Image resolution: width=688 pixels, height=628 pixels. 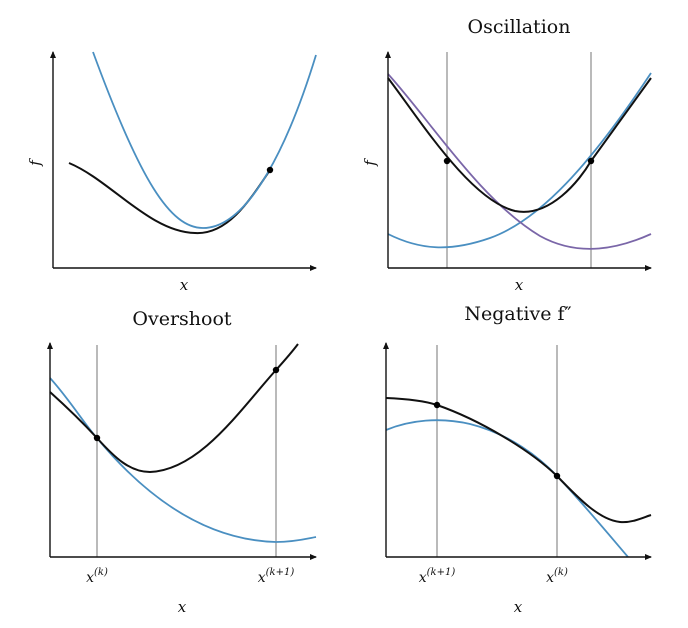 What do you see at coordinates (519, 27) in the screenshot?
I see `panel-title: Oscillation` at bounding box center [519, 27].